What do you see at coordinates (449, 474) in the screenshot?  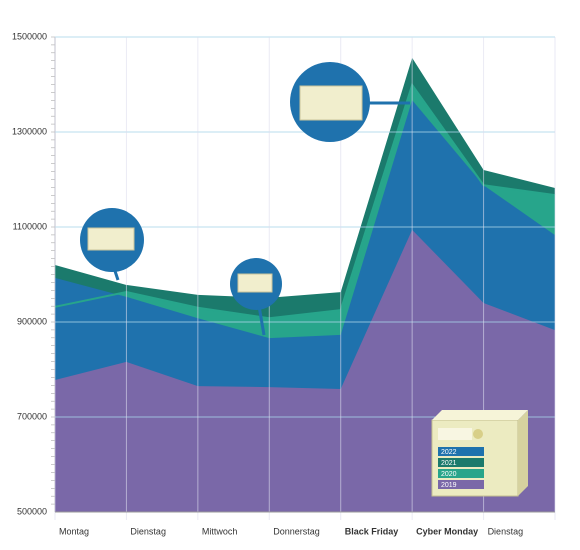 I see `legend-label: 2020` at bounding box center [449, 474].